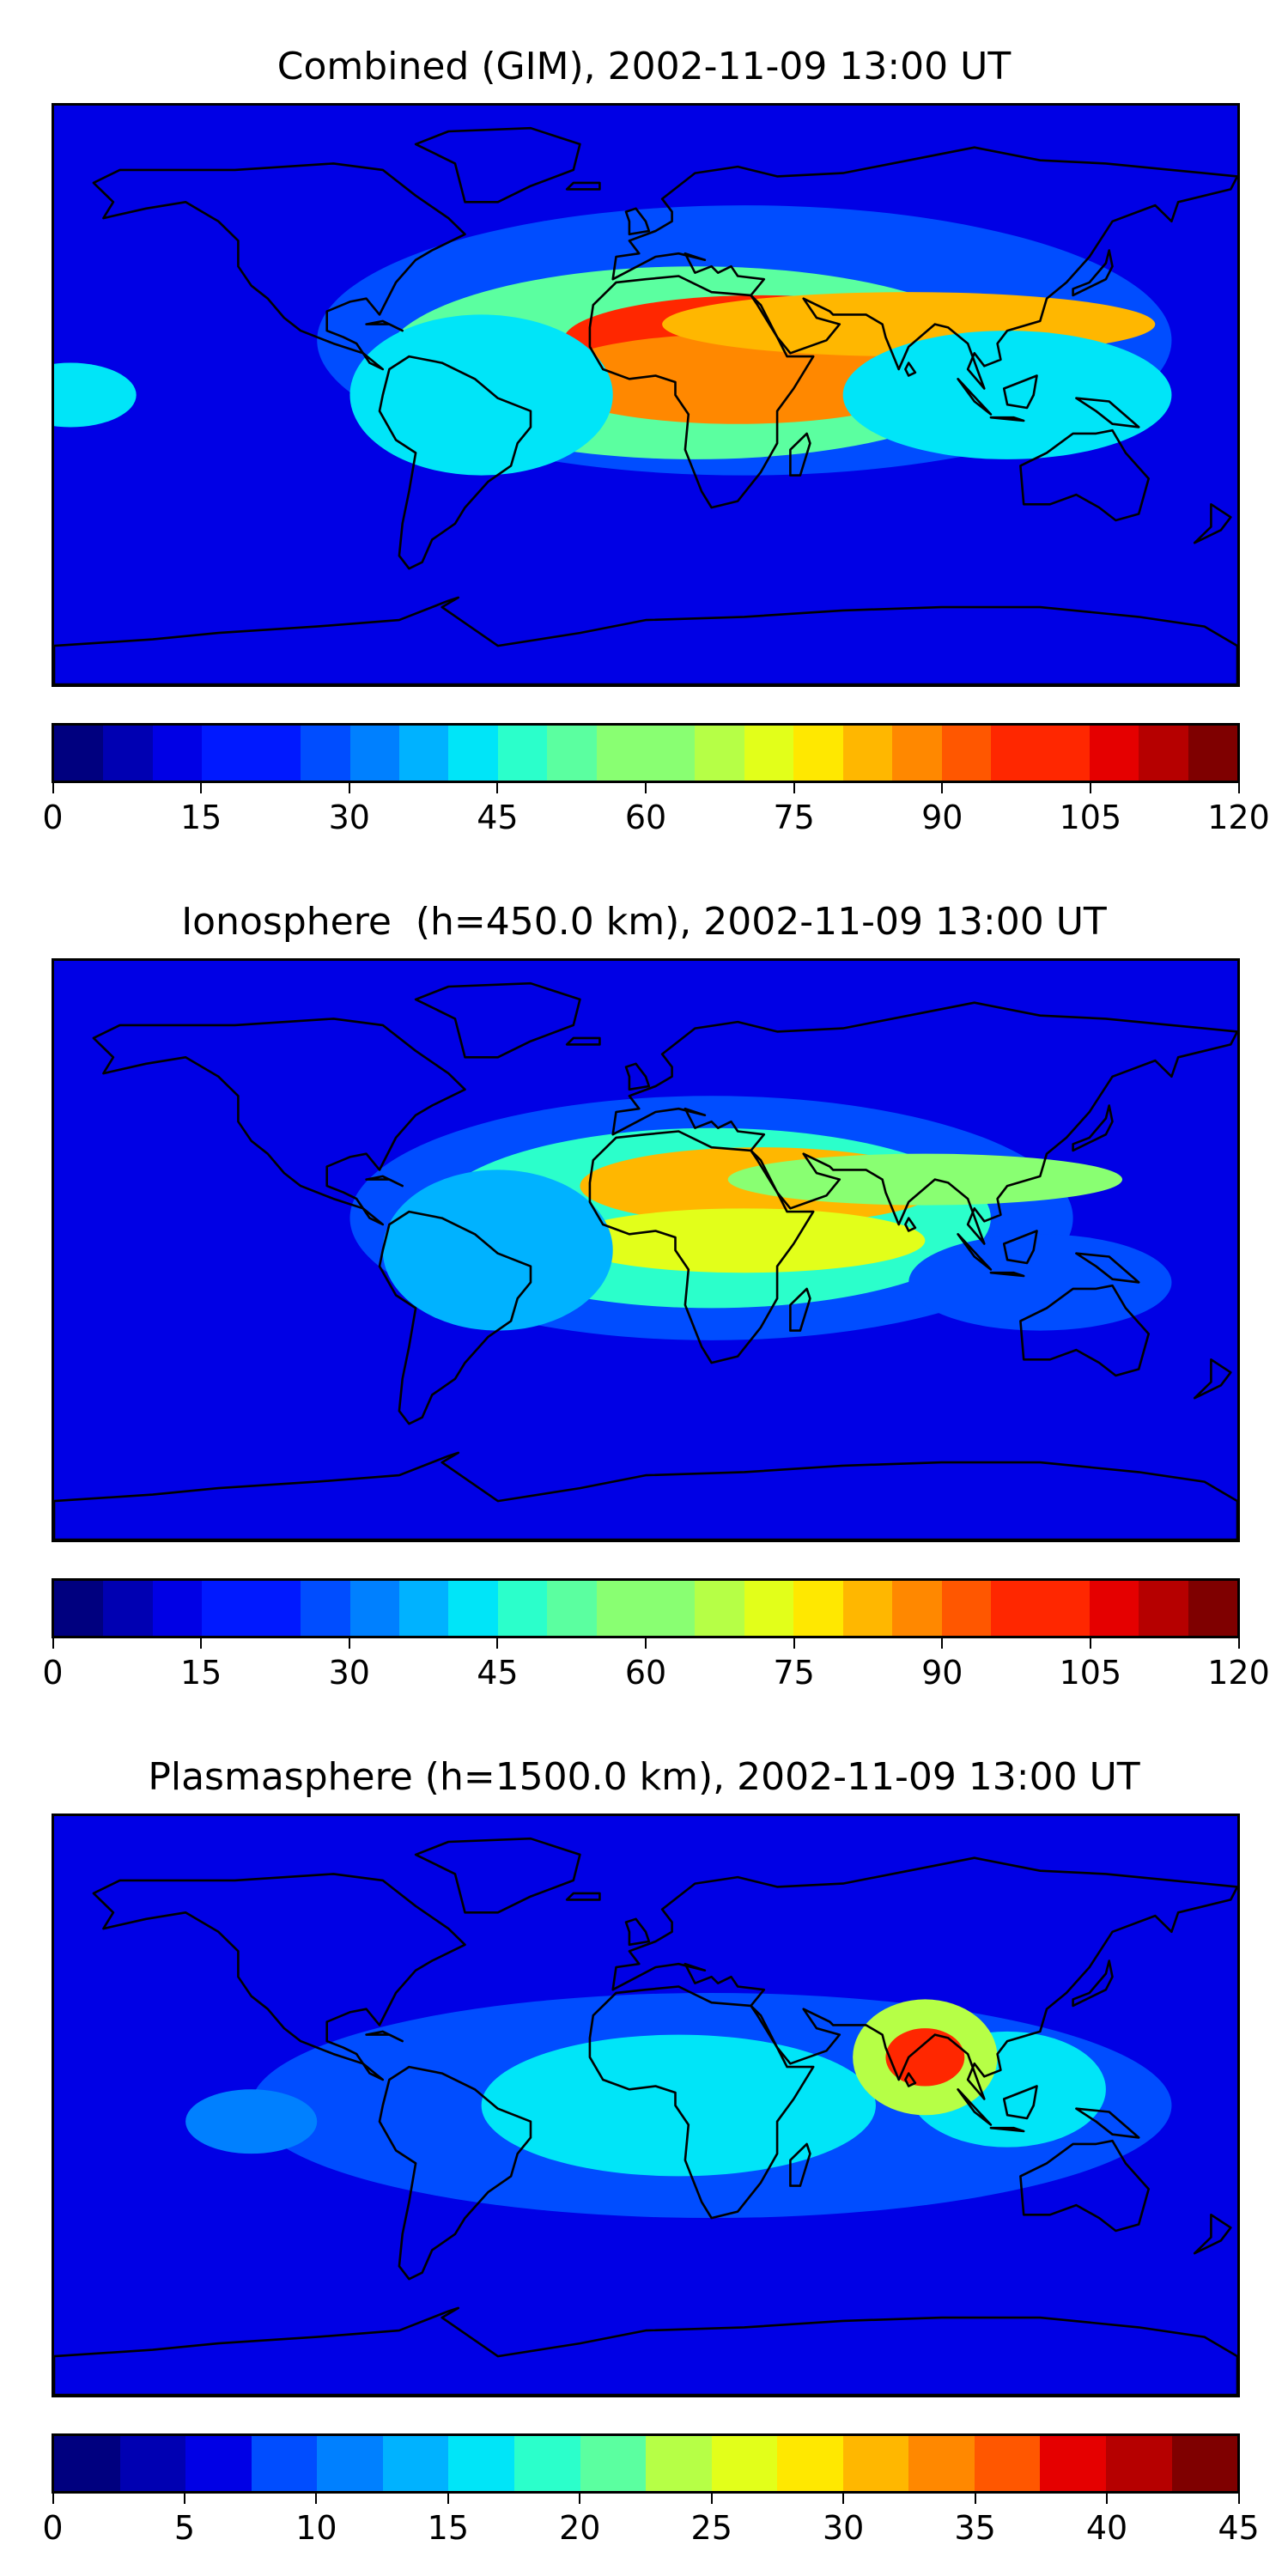  What do you see at coordinates (53, 817) in the screenshot?
I see `colorbar-tick-label: 0` at bounding box center [53, 817].